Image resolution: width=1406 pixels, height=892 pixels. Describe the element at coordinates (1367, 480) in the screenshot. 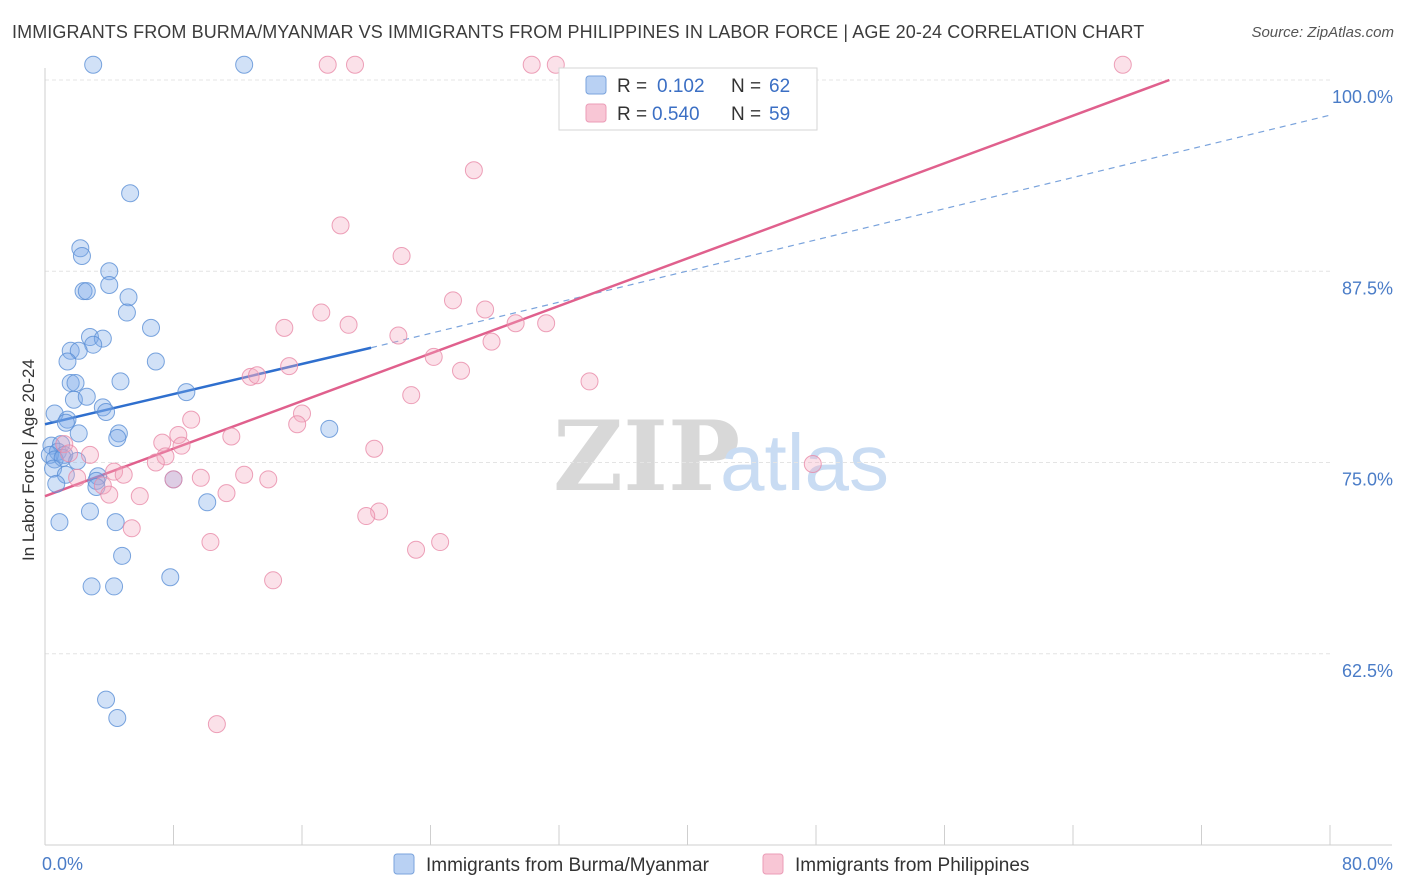

I see `y-tick-label-1: 75.0%` at that location.